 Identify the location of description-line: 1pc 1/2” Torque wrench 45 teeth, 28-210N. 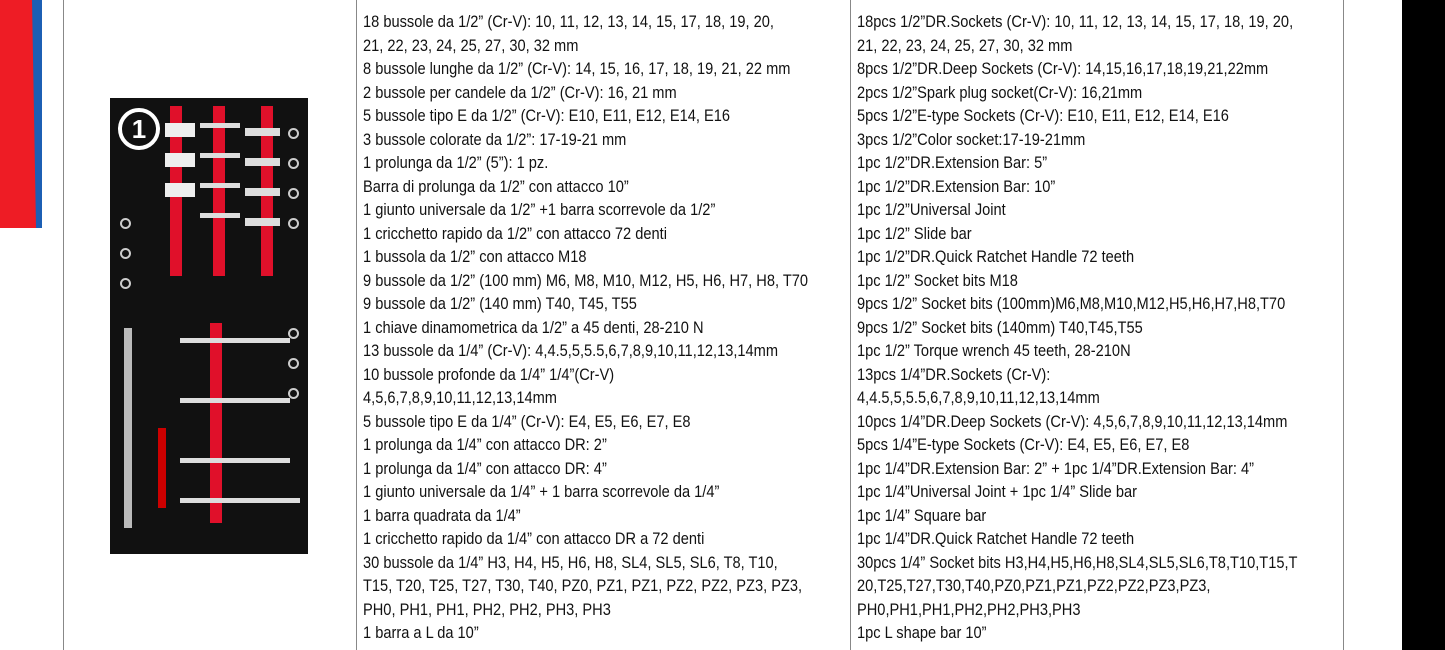
(994, 350).